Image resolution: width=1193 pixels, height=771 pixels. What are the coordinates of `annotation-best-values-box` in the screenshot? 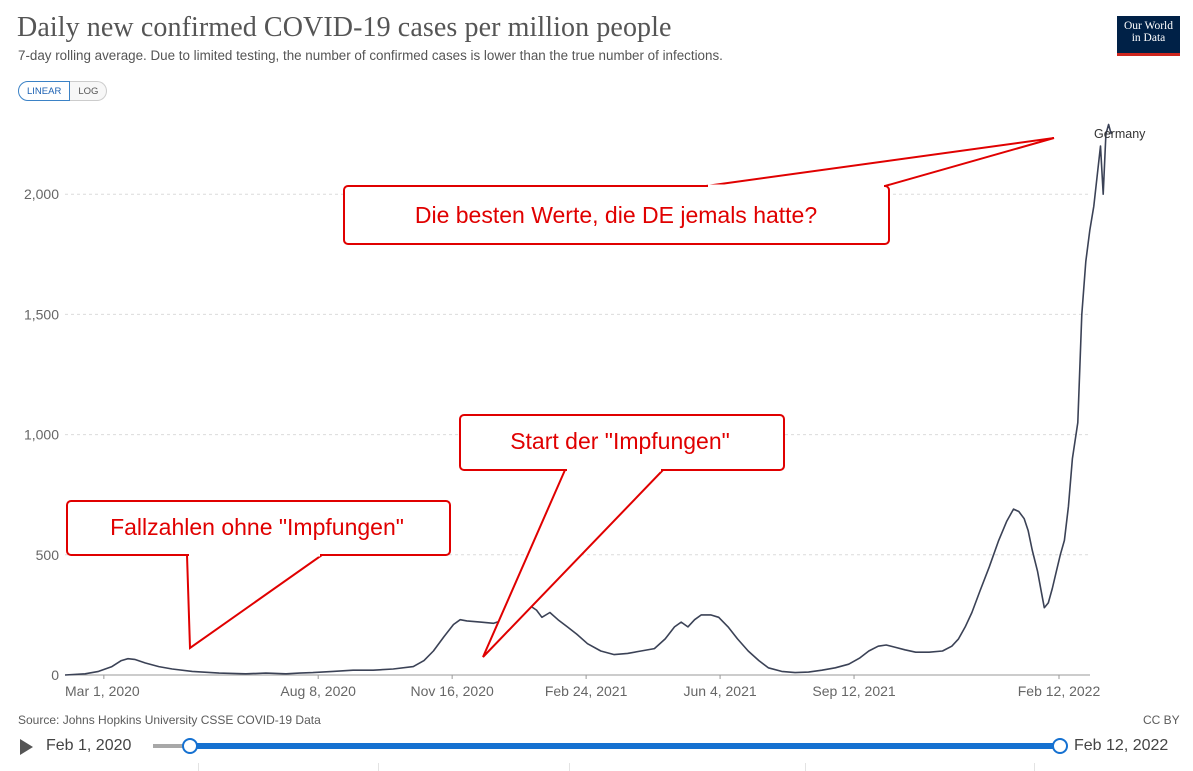 It's located at (616, 215).